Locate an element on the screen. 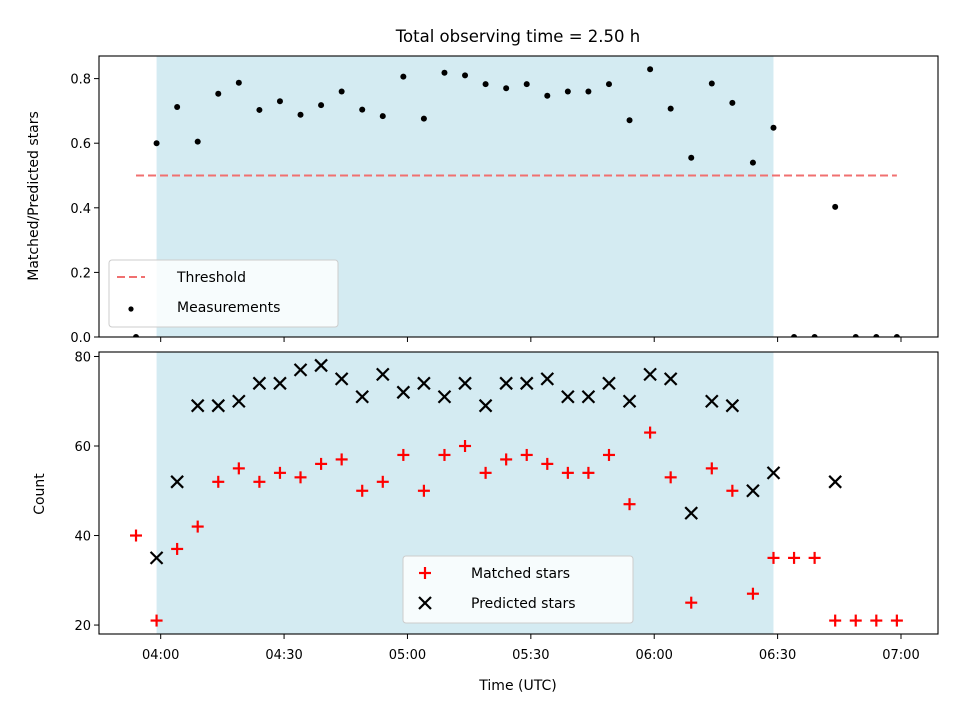 The height and width of the screenshot is (720, 960). legend-label: Predicted stars is located at coordinates (523, 604).